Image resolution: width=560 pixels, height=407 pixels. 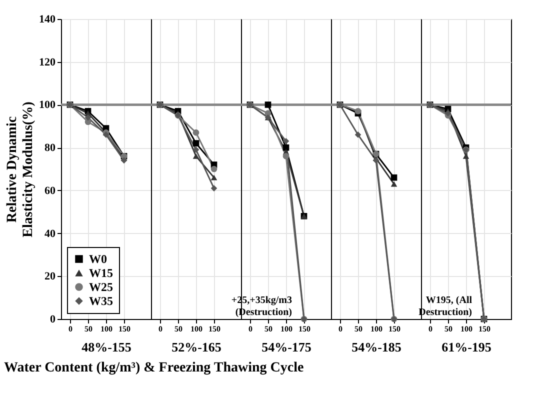 What do you see at coordinates (101, 301) in the screenshot?
I see `legend-label: W35` at bounding box center [101, 301].